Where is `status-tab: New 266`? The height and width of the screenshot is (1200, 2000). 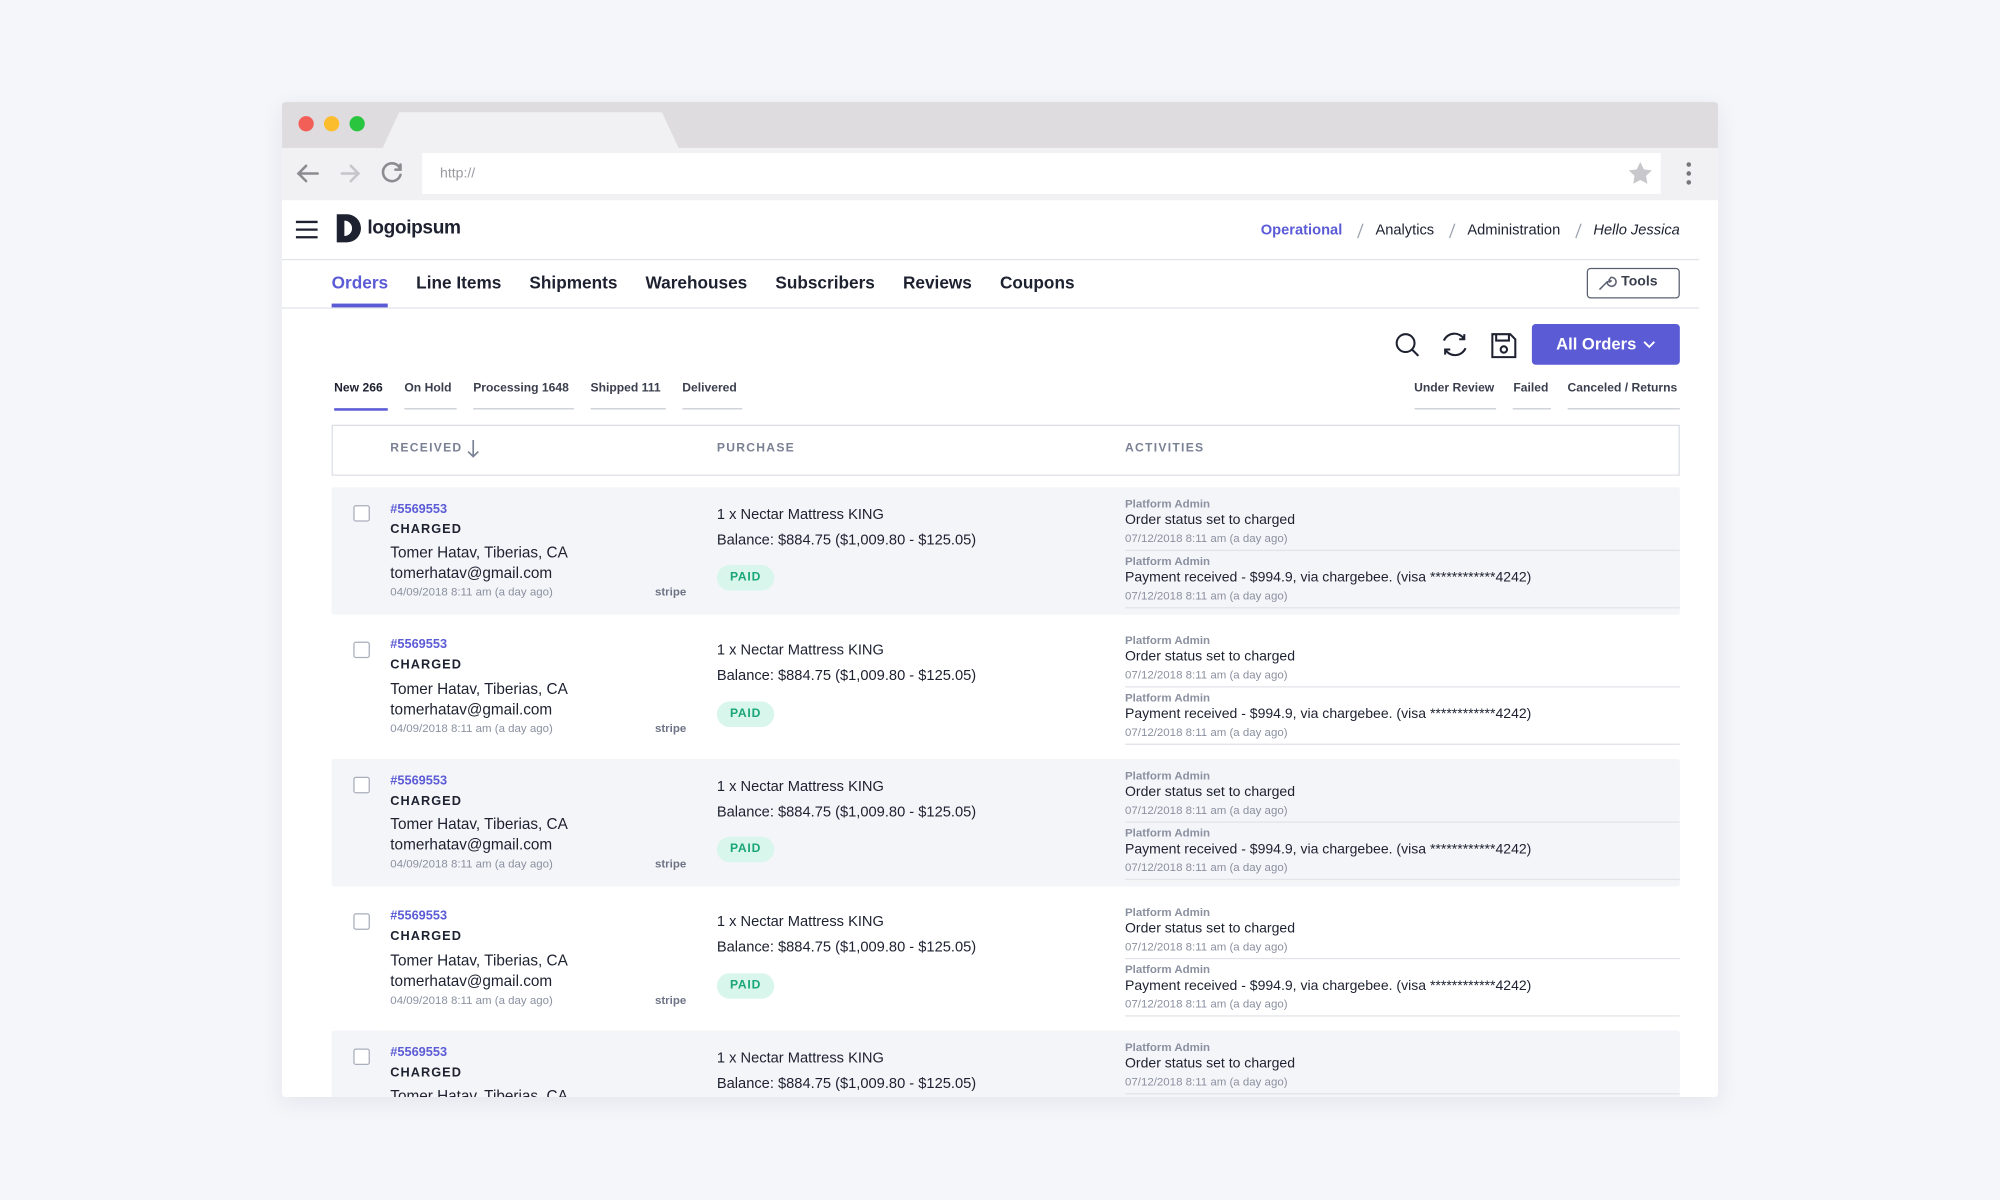 status-tab: New 266 is located at coordinates (358, 388).